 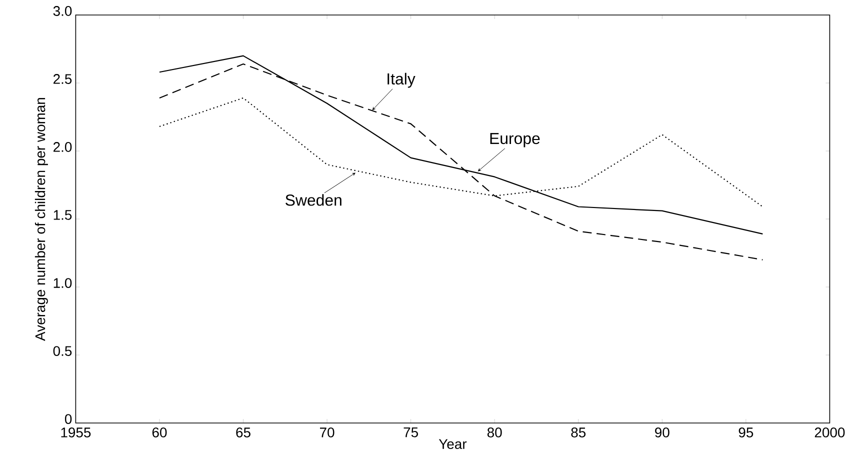 I want to click on y-tick-label: 2.5, so click(x=62, y=79).